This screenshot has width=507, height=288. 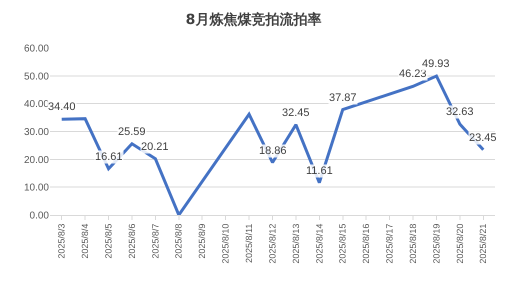 I want to click on data-label: 32.45, so click(x=296, y=113).